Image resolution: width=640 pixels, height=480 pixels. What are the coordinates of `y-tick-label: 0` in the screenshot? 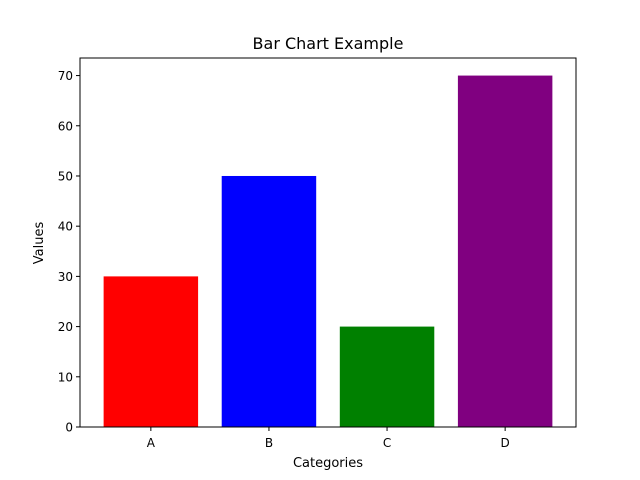 It's located at (69, 428).